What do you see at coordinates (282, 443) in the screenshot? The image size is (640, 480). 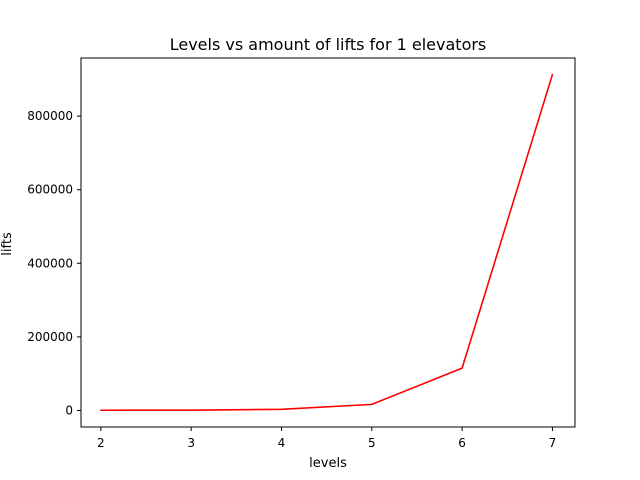 I see `x-tick-label: 4` at bounding box center [282, 443].